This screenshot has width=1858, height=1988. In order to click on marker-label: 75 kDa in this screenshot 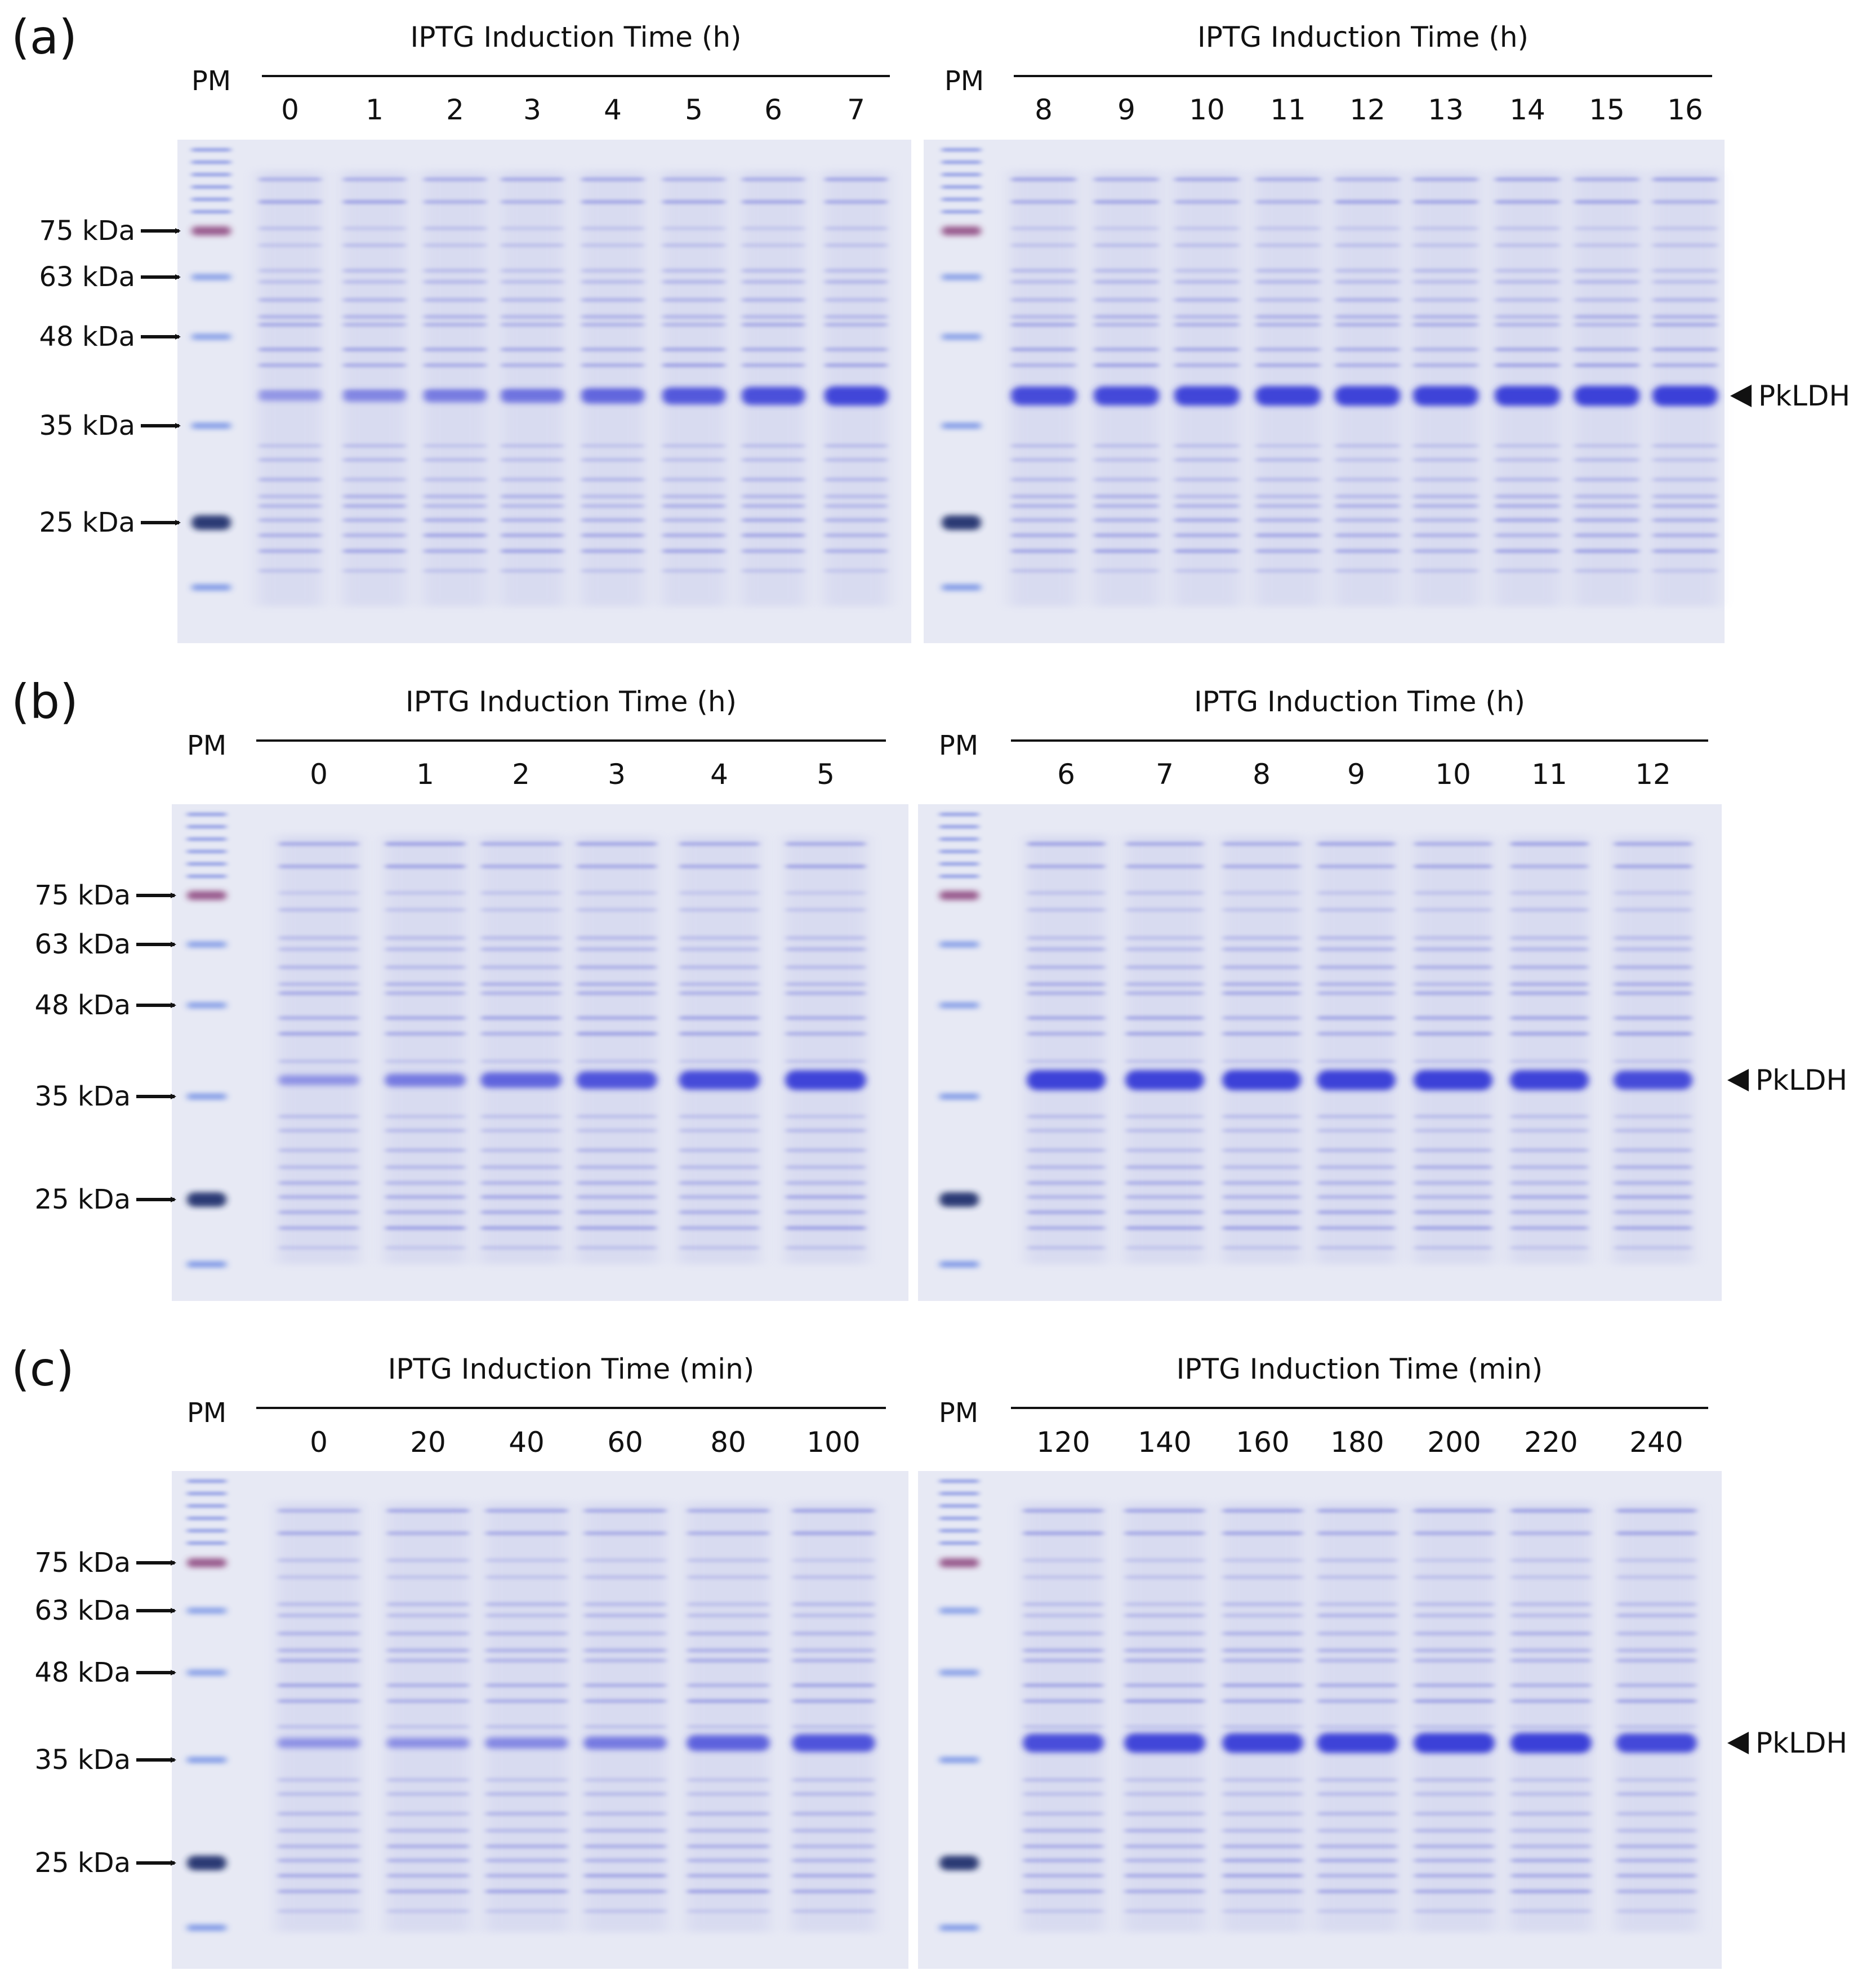, I will do `click(87, 231)`.